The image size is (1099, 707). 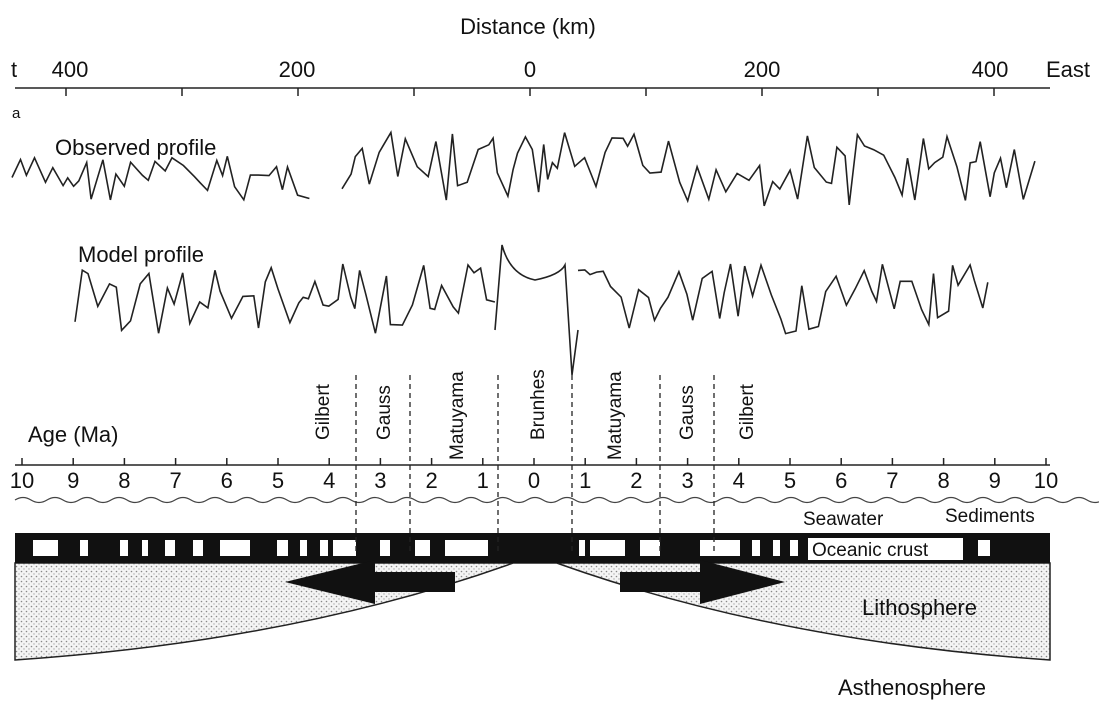 What do you see at coordinates (702, 582) in the screenshot?
I see `arrow-east` at bounding box center [702, 582].